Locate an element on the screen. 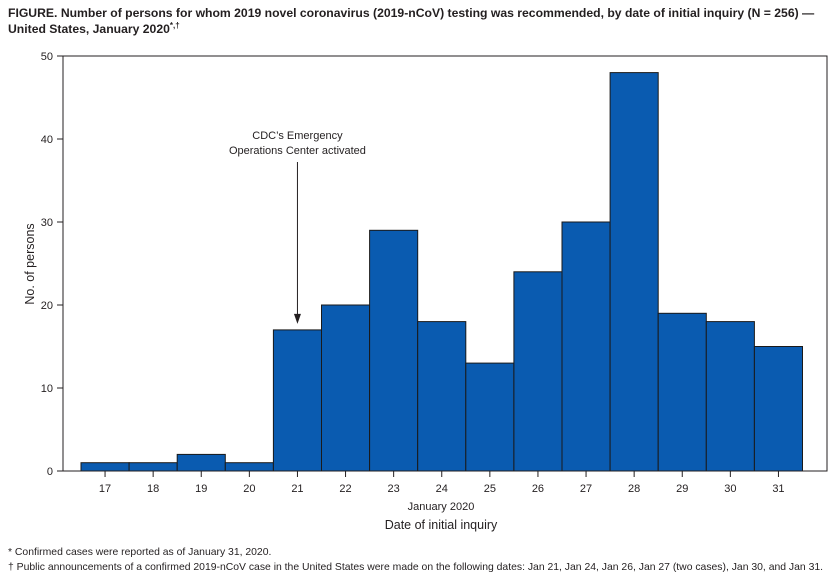 The height and width of the screenshot is (582, 840). y-tick-label: 40 is located at coordinates (47, 140).